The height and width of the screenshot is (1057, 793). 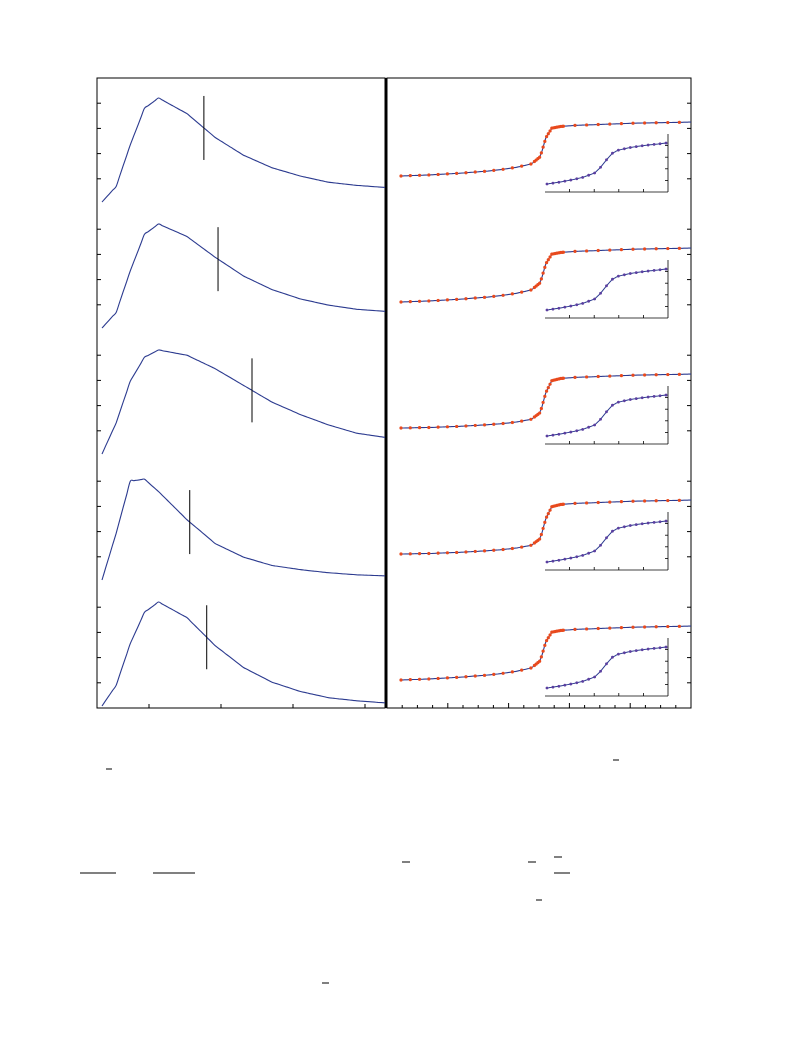 What do you see at coordinates (606, 415) in the screenshot?
I see `inset-series-line` at bounding box center [606, 415].